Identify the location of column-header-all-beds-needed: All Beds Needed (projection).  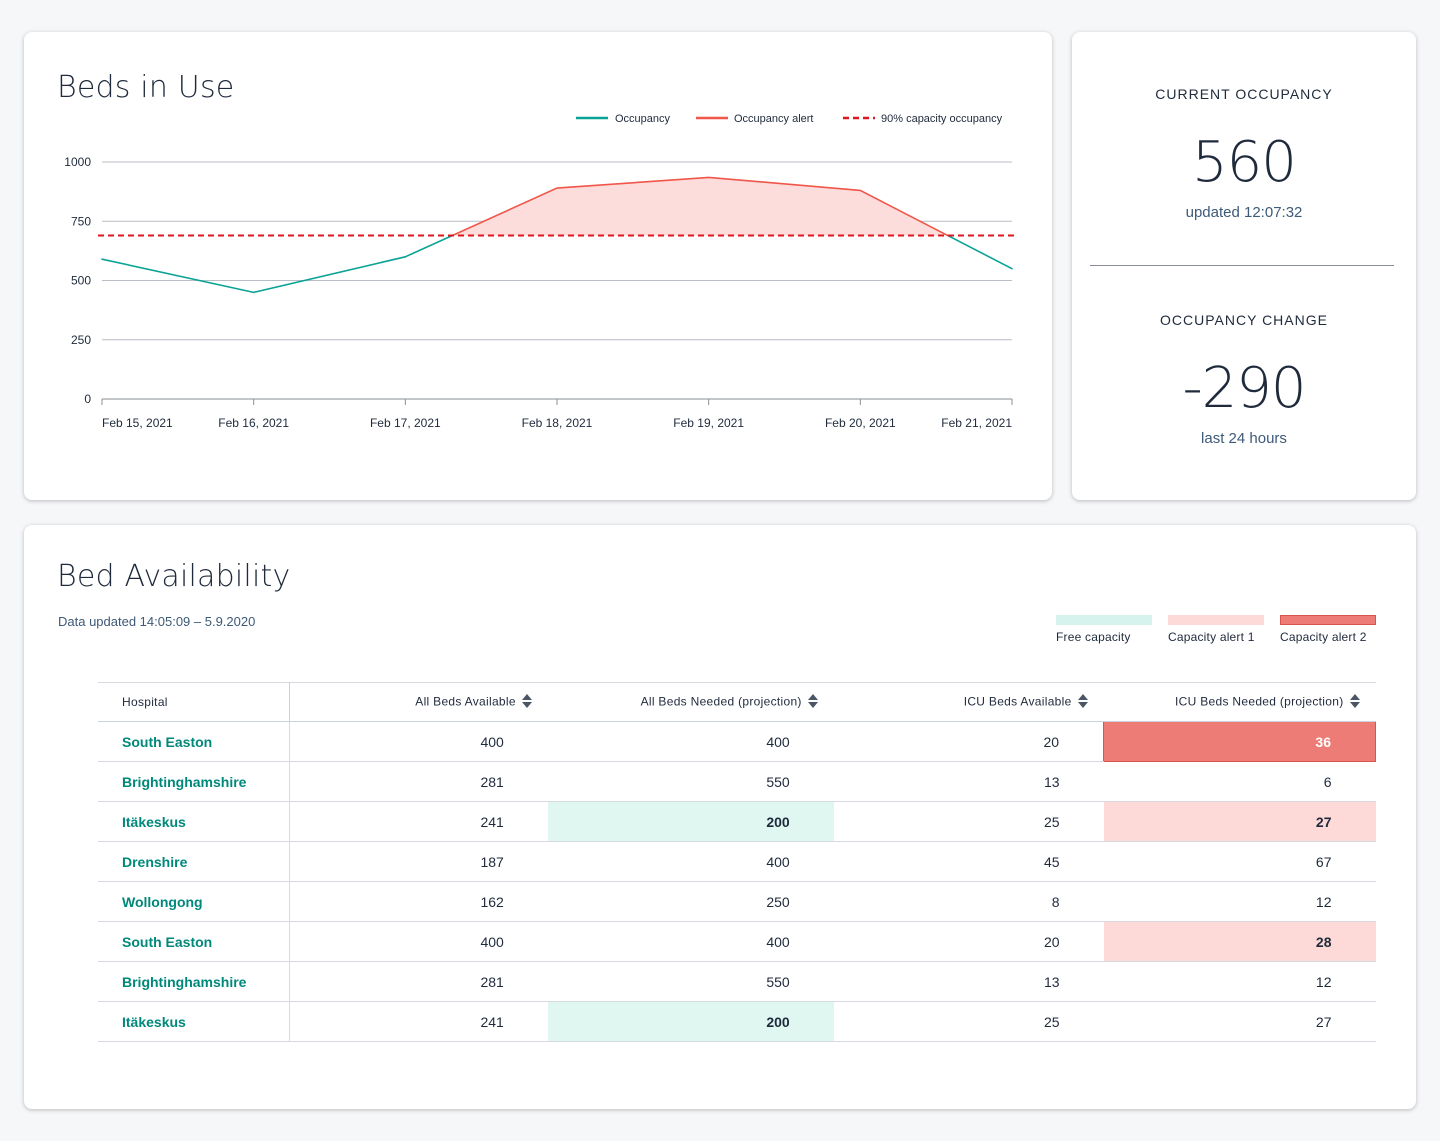
(690, 702).